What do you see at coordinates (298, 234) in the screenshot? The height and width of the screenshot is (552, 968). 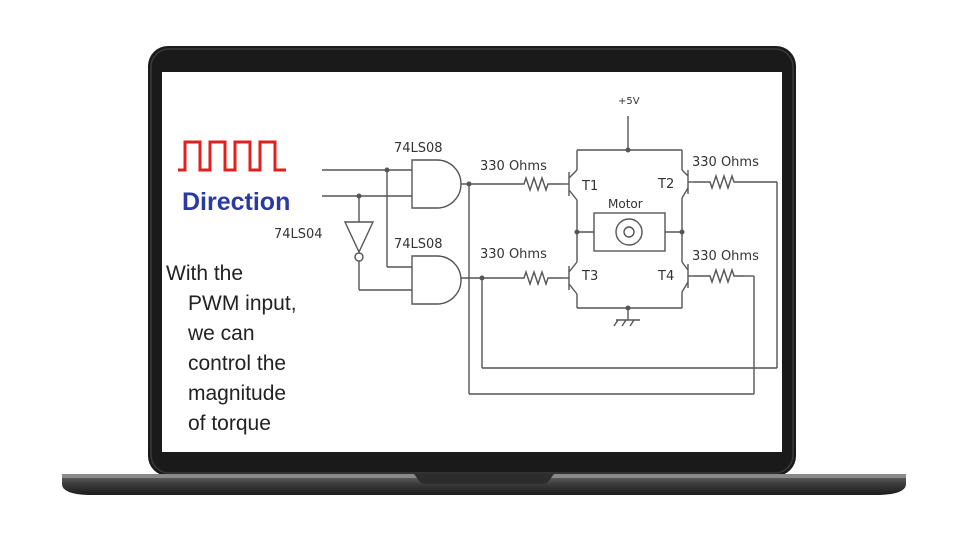 I see `inverter-label: 74LS04` at bounding box center [298, 234].